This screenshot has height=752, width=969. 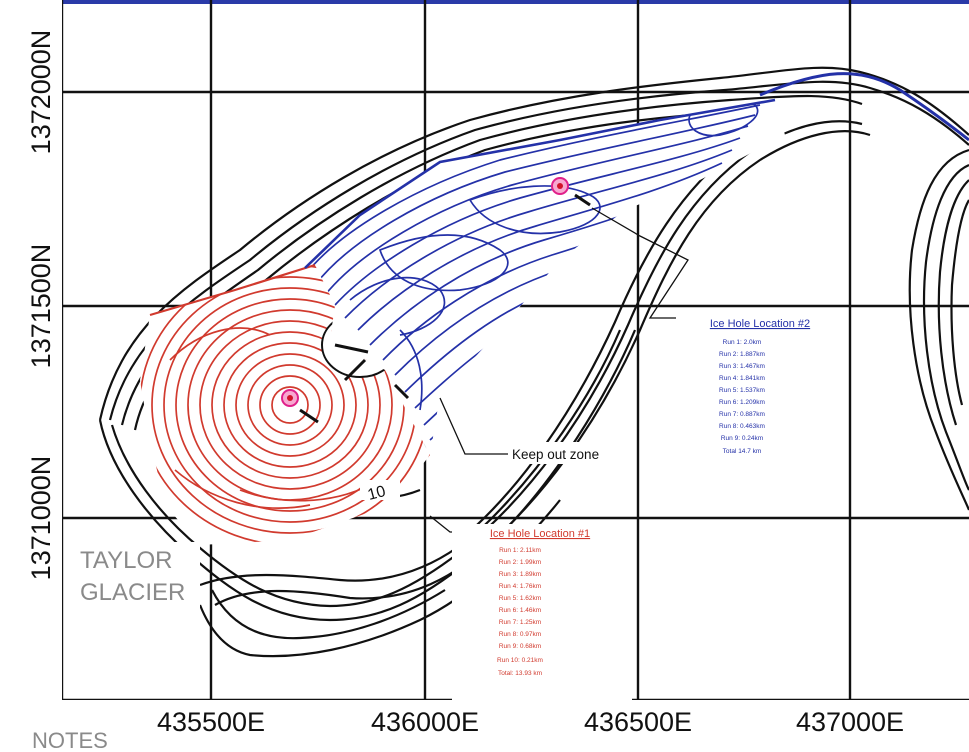 What do you see at coordinates (742, 426) in the screenshot?
I see `ice-hole-2-run: Run 8: 0.463km` at bounding box center [742, 426].